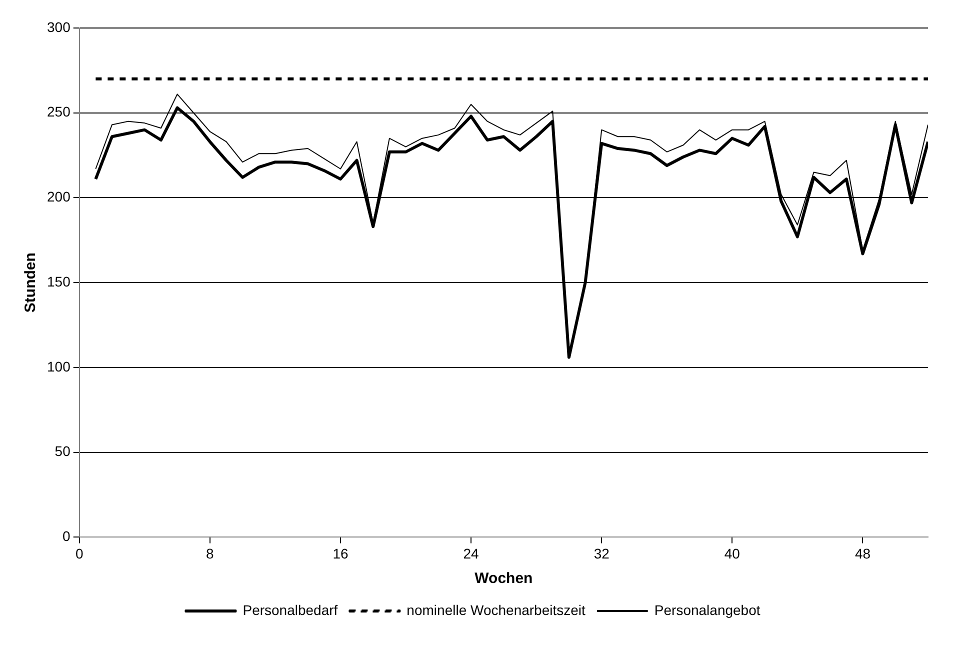  I want to click on x-tick-label: 48, so click(862, 553).